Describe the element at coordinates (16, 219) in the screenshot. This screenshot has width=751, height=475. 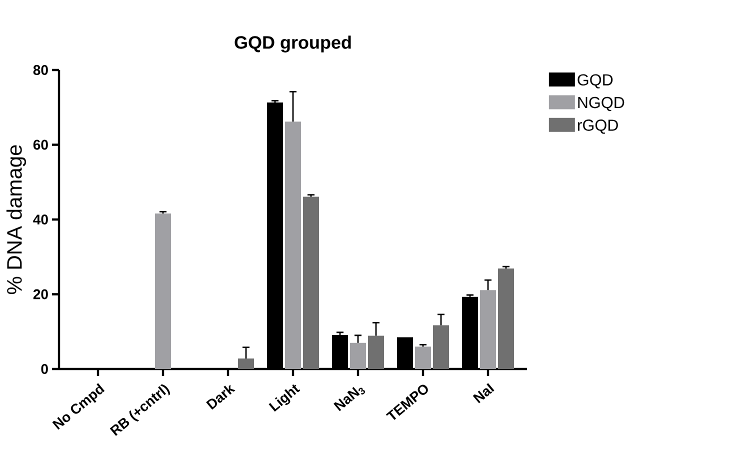
I see `y-axis-title: % DNA damage` at that location.